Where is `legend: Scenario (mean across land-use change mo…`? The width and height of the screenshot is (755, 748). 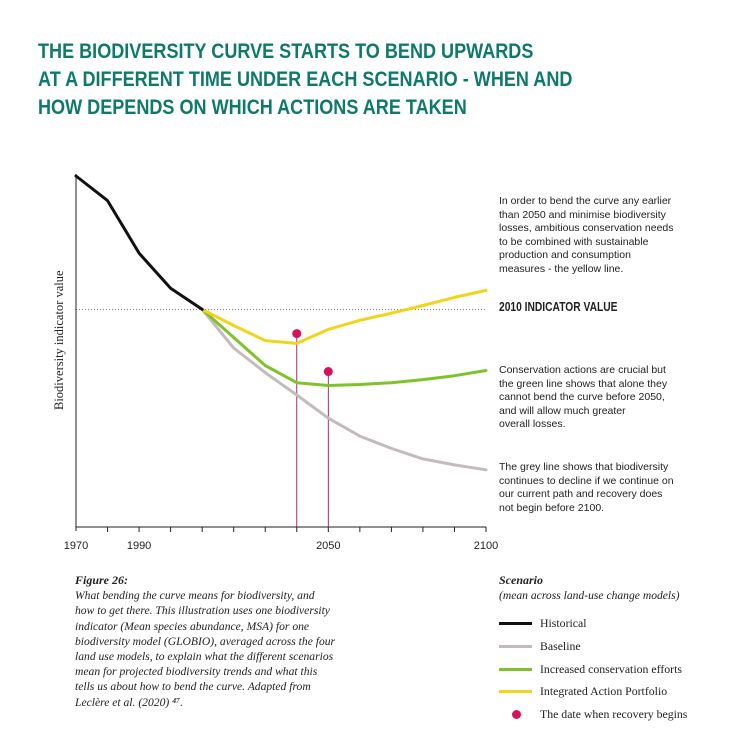 legend: Scenario (mean across land-use change mo… is located at coordinates (619, 647).